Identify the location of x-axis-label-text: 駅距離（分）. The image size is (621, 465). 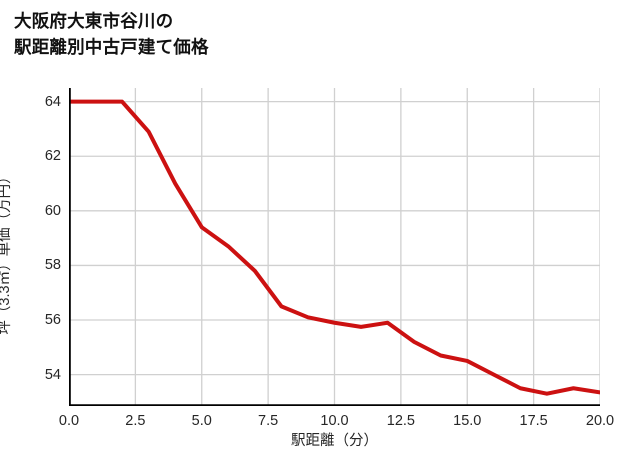
(334, 441).